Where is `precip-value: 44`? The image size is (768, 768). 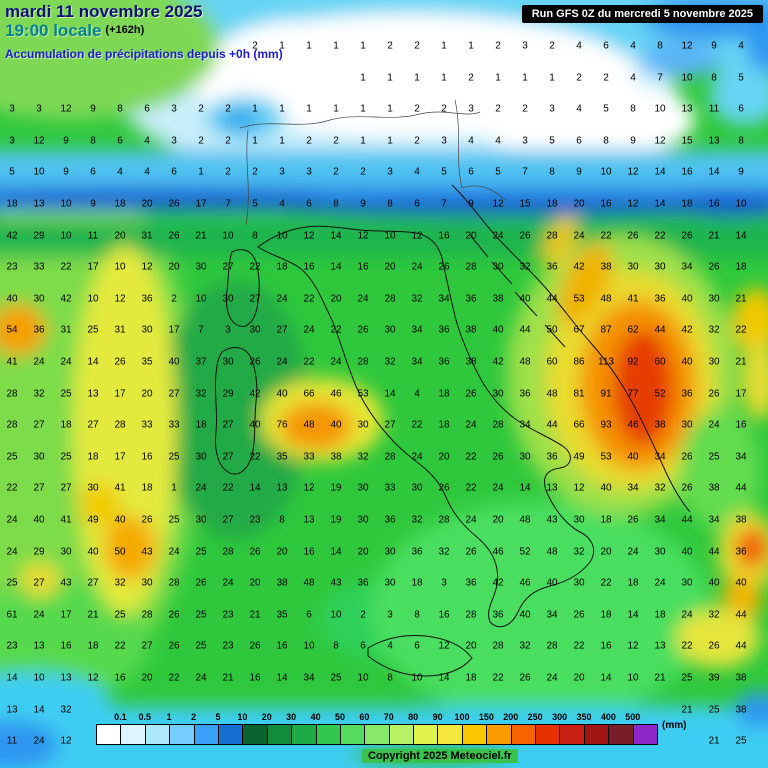
precip-value: 44 is located at coordinates (552, 425).